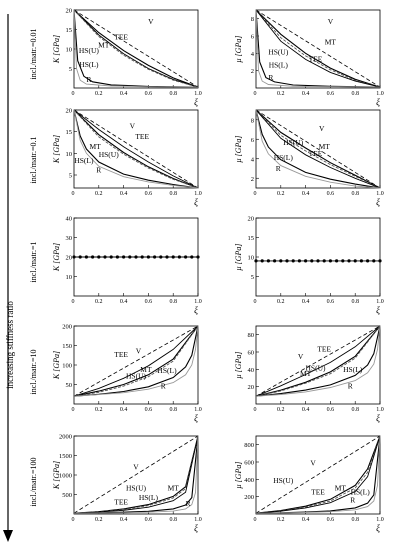 This screenshot has height=550, width=416. Describe the element at coordinates (69, 238) in the screenshot. I see `y-tick-label: 30` at that location.